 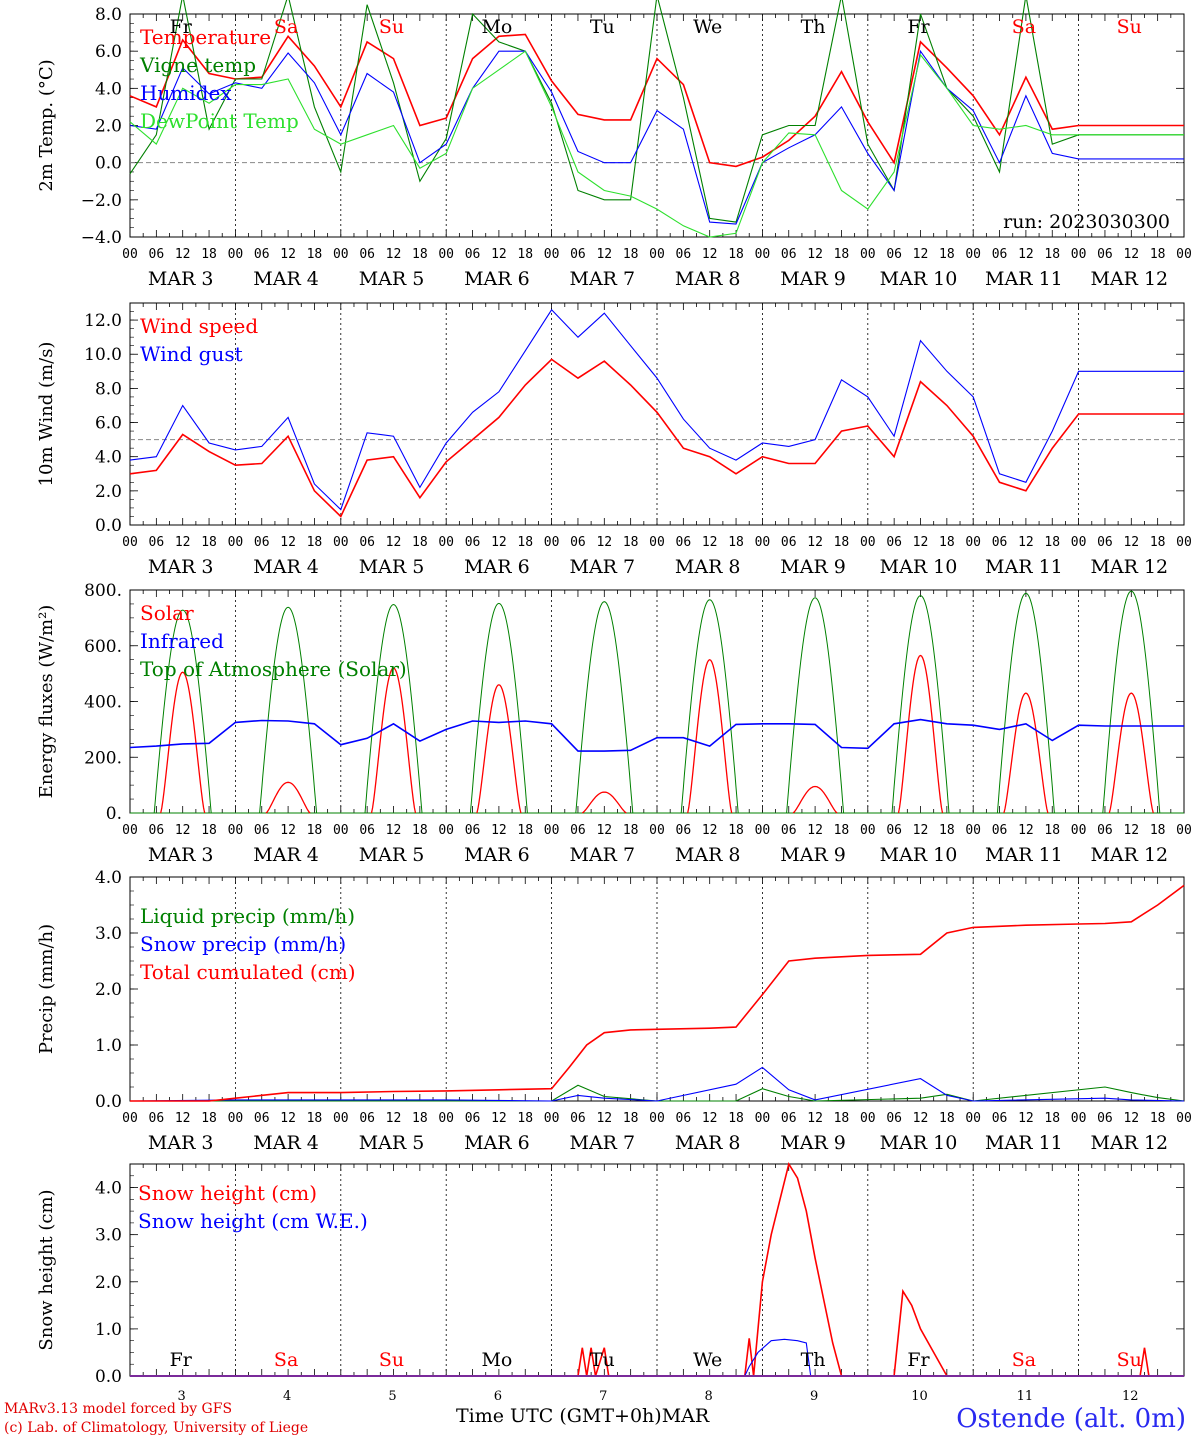 I want to click on y-tick-label: 400., so click(x=103, y=703).